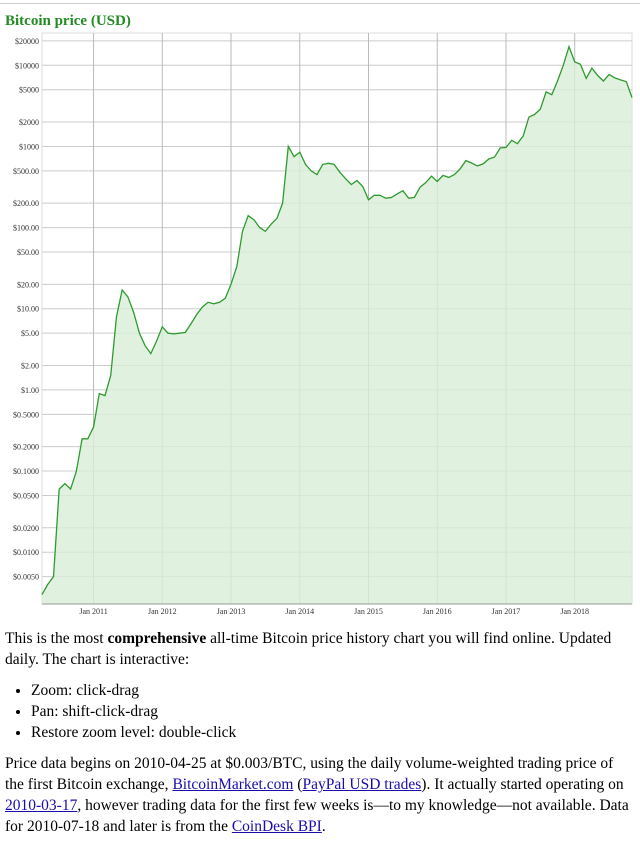 The image size is (640, 847). Describe the element at coordinates (28, 252) in the screenshot. I see `y-tick-label: $50.00` at that location.